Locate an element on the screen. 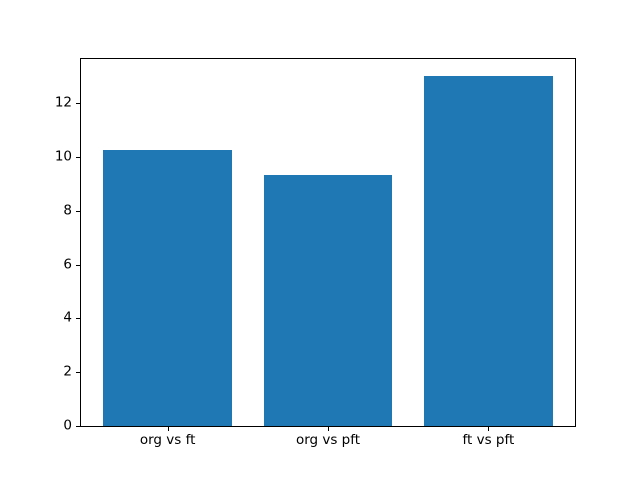  y-tick-label: 0 is located at coordinates (67, 425).